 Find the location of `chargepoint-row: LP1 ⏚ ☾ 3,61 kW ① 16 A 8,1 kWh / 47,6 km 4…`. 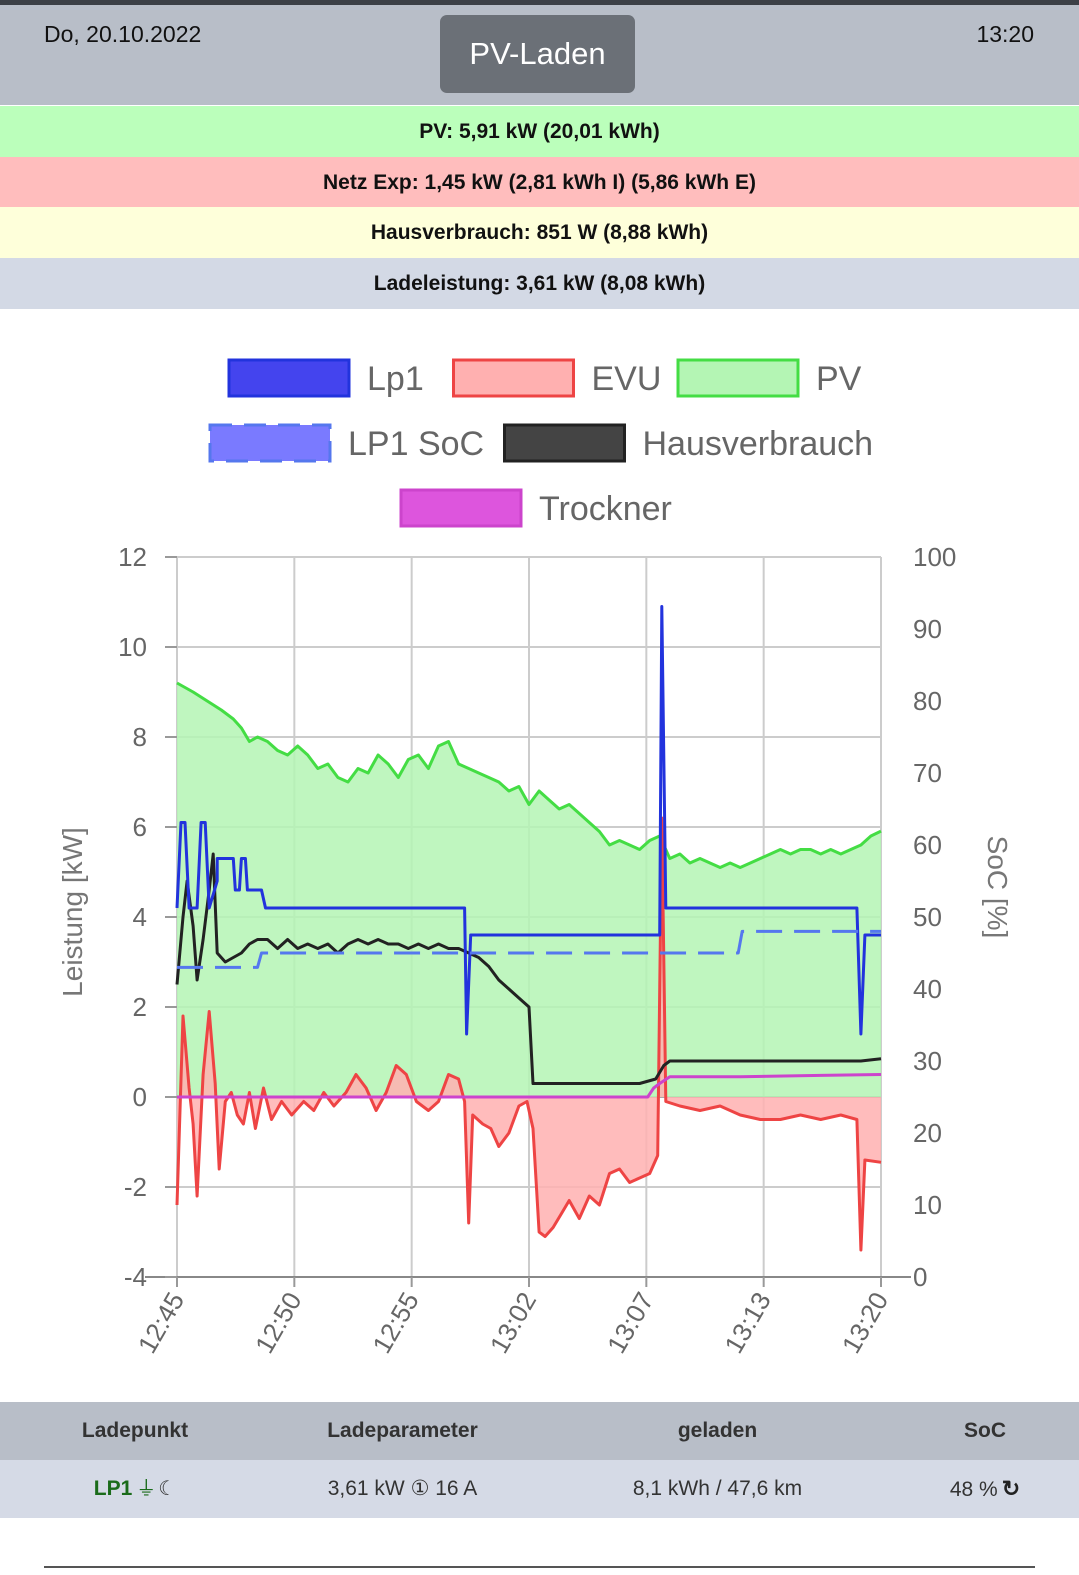

chargepoint-row: LP1 ⏚ ☾ 3,61 kW ① 16 A 8,1 kWh / 47,6 km 4… is located at coordinates (539, 1489).